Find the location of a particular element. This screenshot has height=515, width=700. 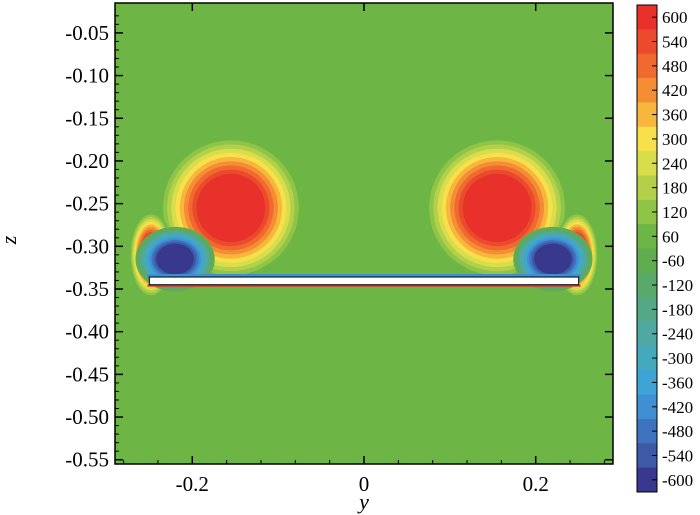

x-axis-label: y is located at coordinates (363, 501).